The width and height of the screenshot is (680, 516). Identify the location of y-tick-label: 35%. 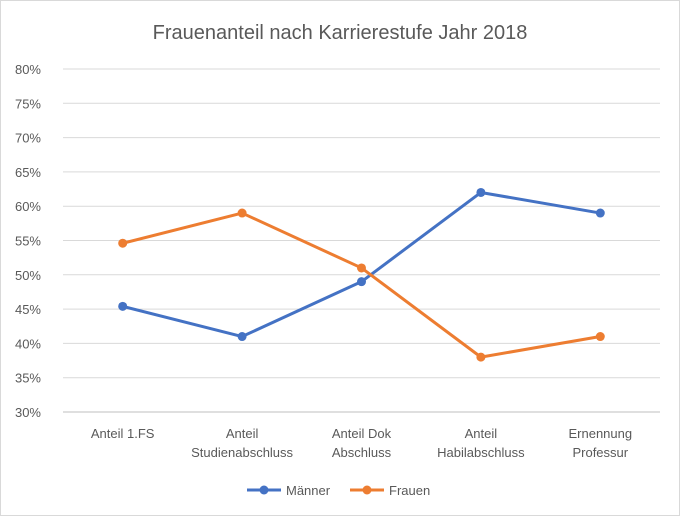
(28, 378).